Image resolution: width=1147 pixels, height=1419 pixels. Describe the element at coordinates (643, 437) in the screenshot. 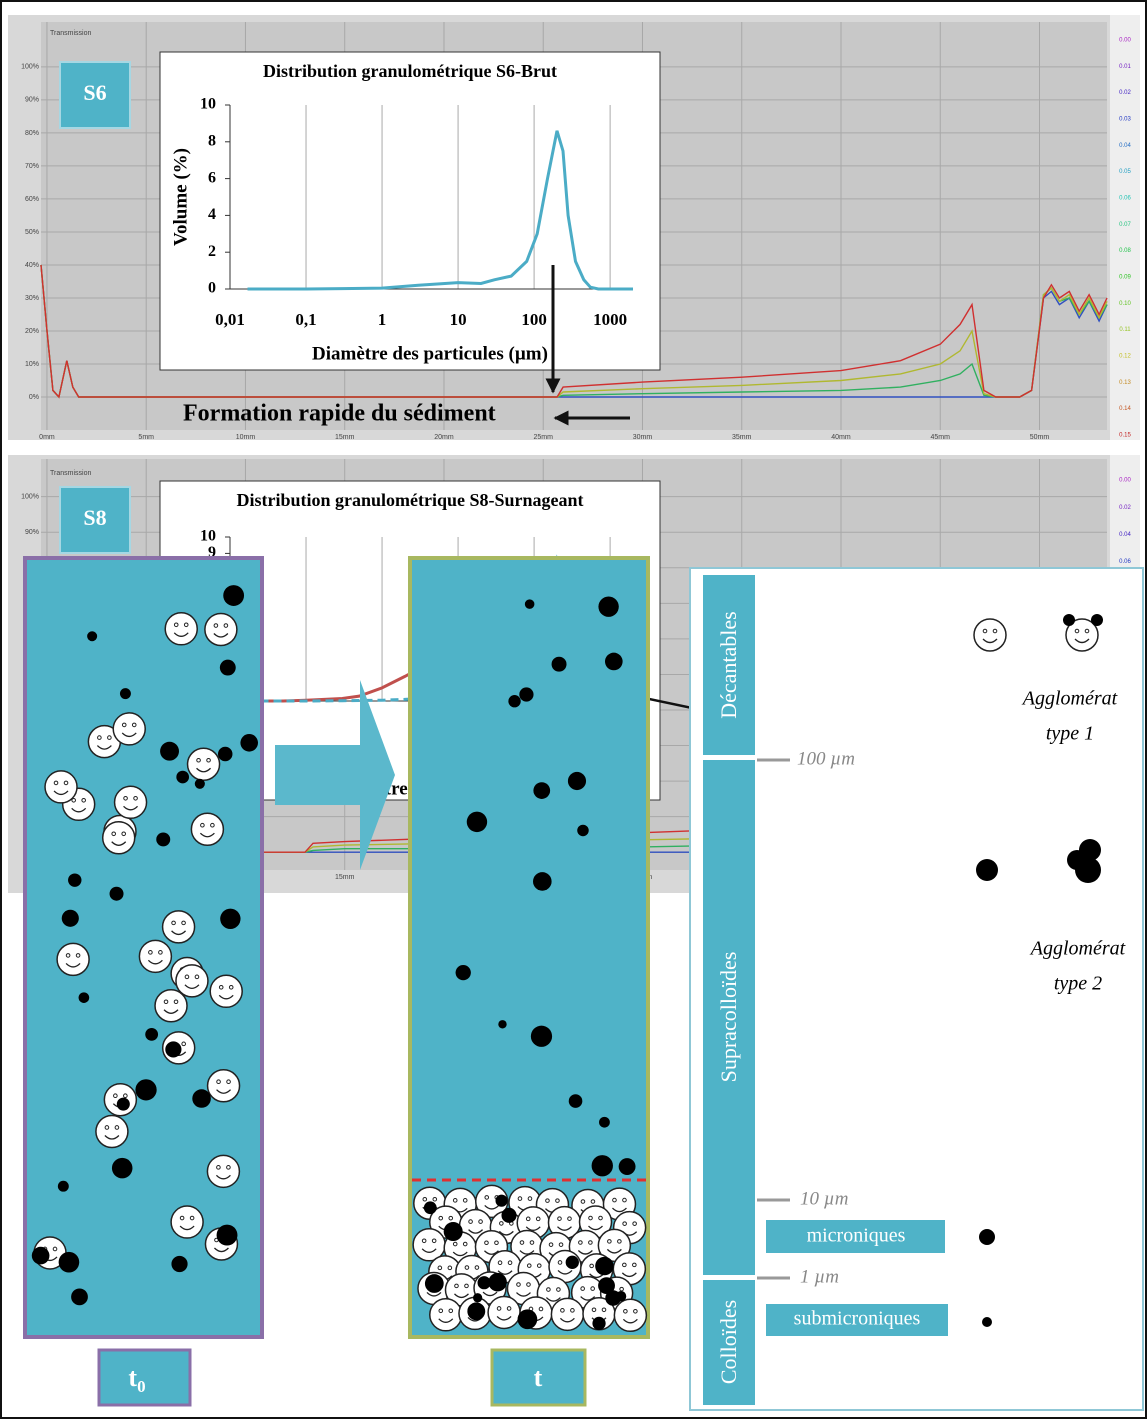

I see `x-tick-label: 30mm` at that location.